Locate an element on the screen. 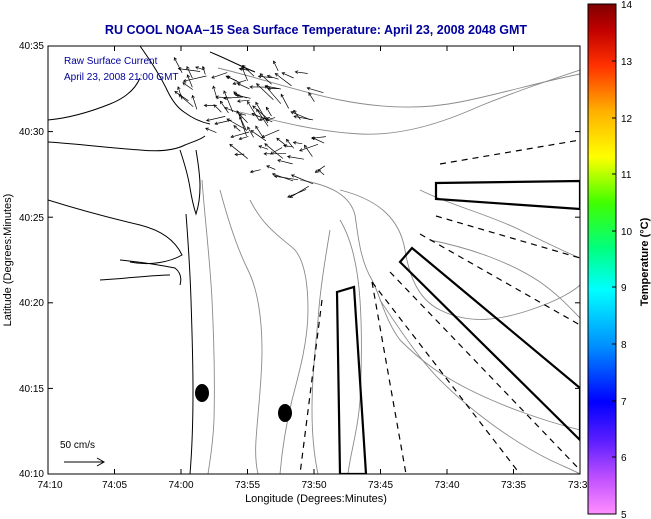  y-tick-label: 40:25 is located at coordinates (31, 218).